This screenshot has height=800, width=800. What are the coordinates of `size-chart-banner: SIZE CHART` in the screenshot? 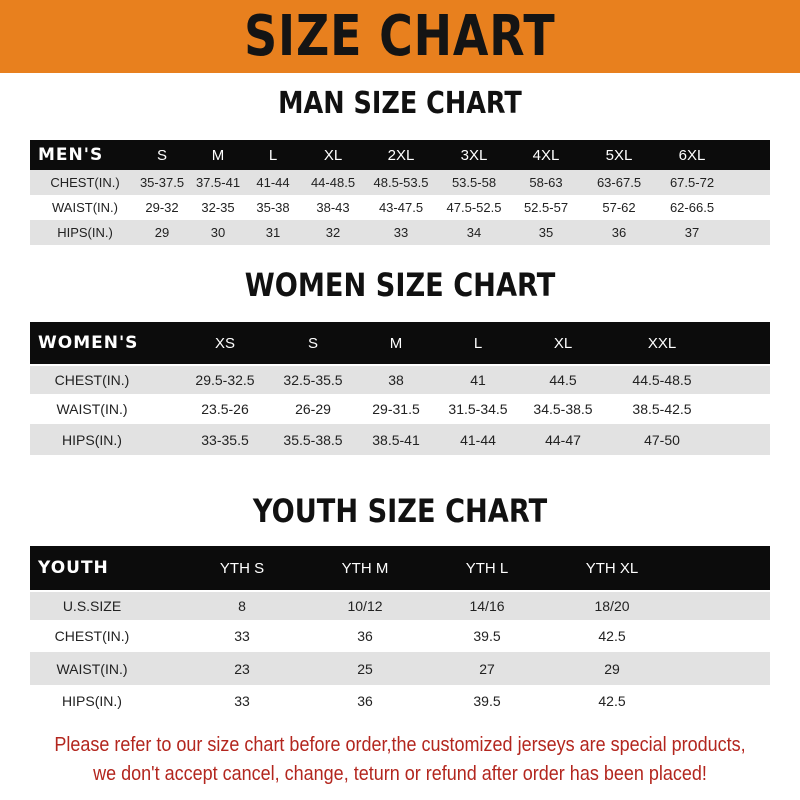 It's located at (400, 36).